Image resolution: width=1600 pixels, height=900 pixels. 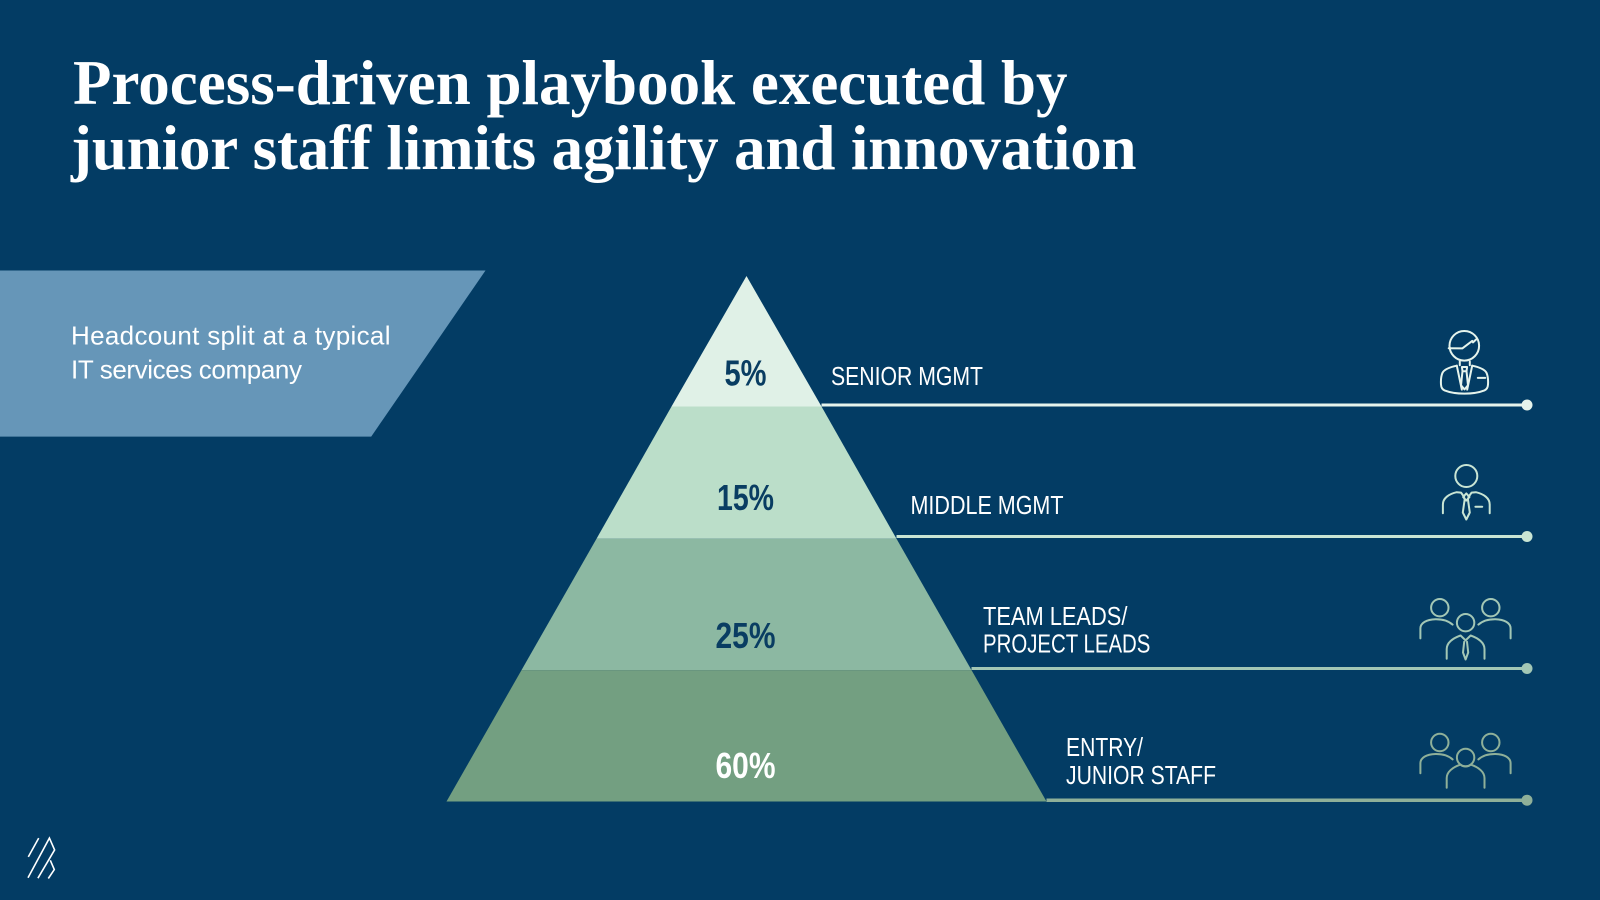 I want to click on svg-text: 60%, so click(x=746, y=765).